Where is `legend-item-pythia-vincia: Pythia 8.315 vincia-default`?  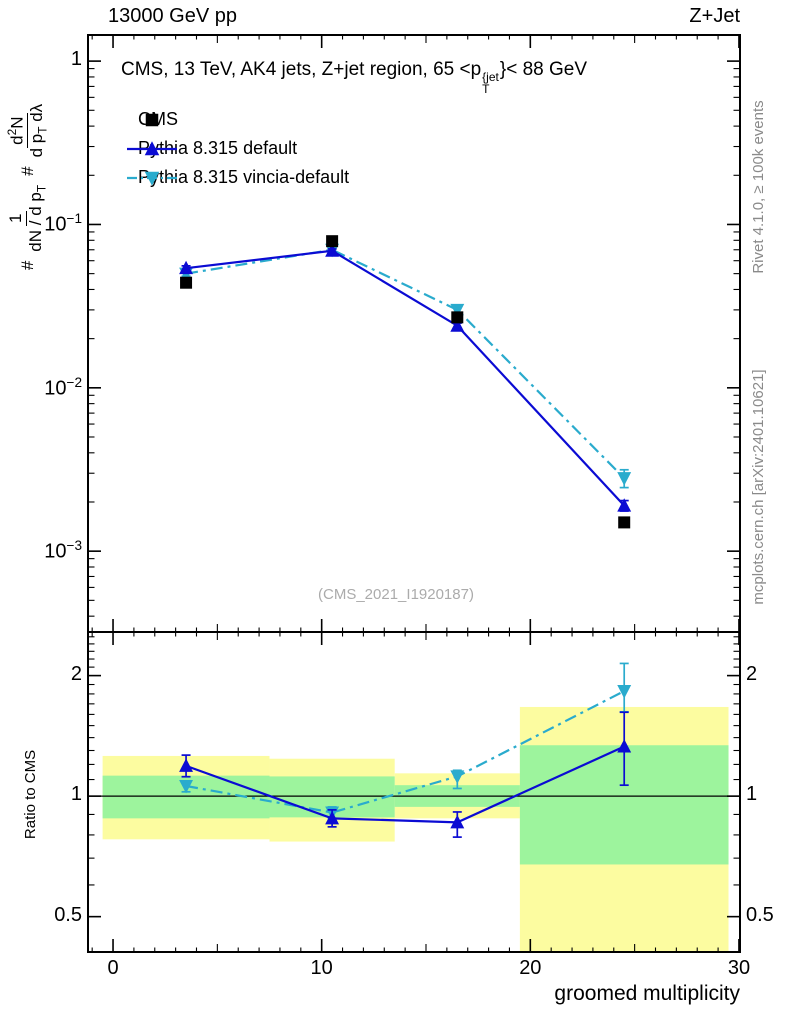
legend-item-pythia-vincia: Pythia 8.315 vincia-default is located at coordinates (237, 177).